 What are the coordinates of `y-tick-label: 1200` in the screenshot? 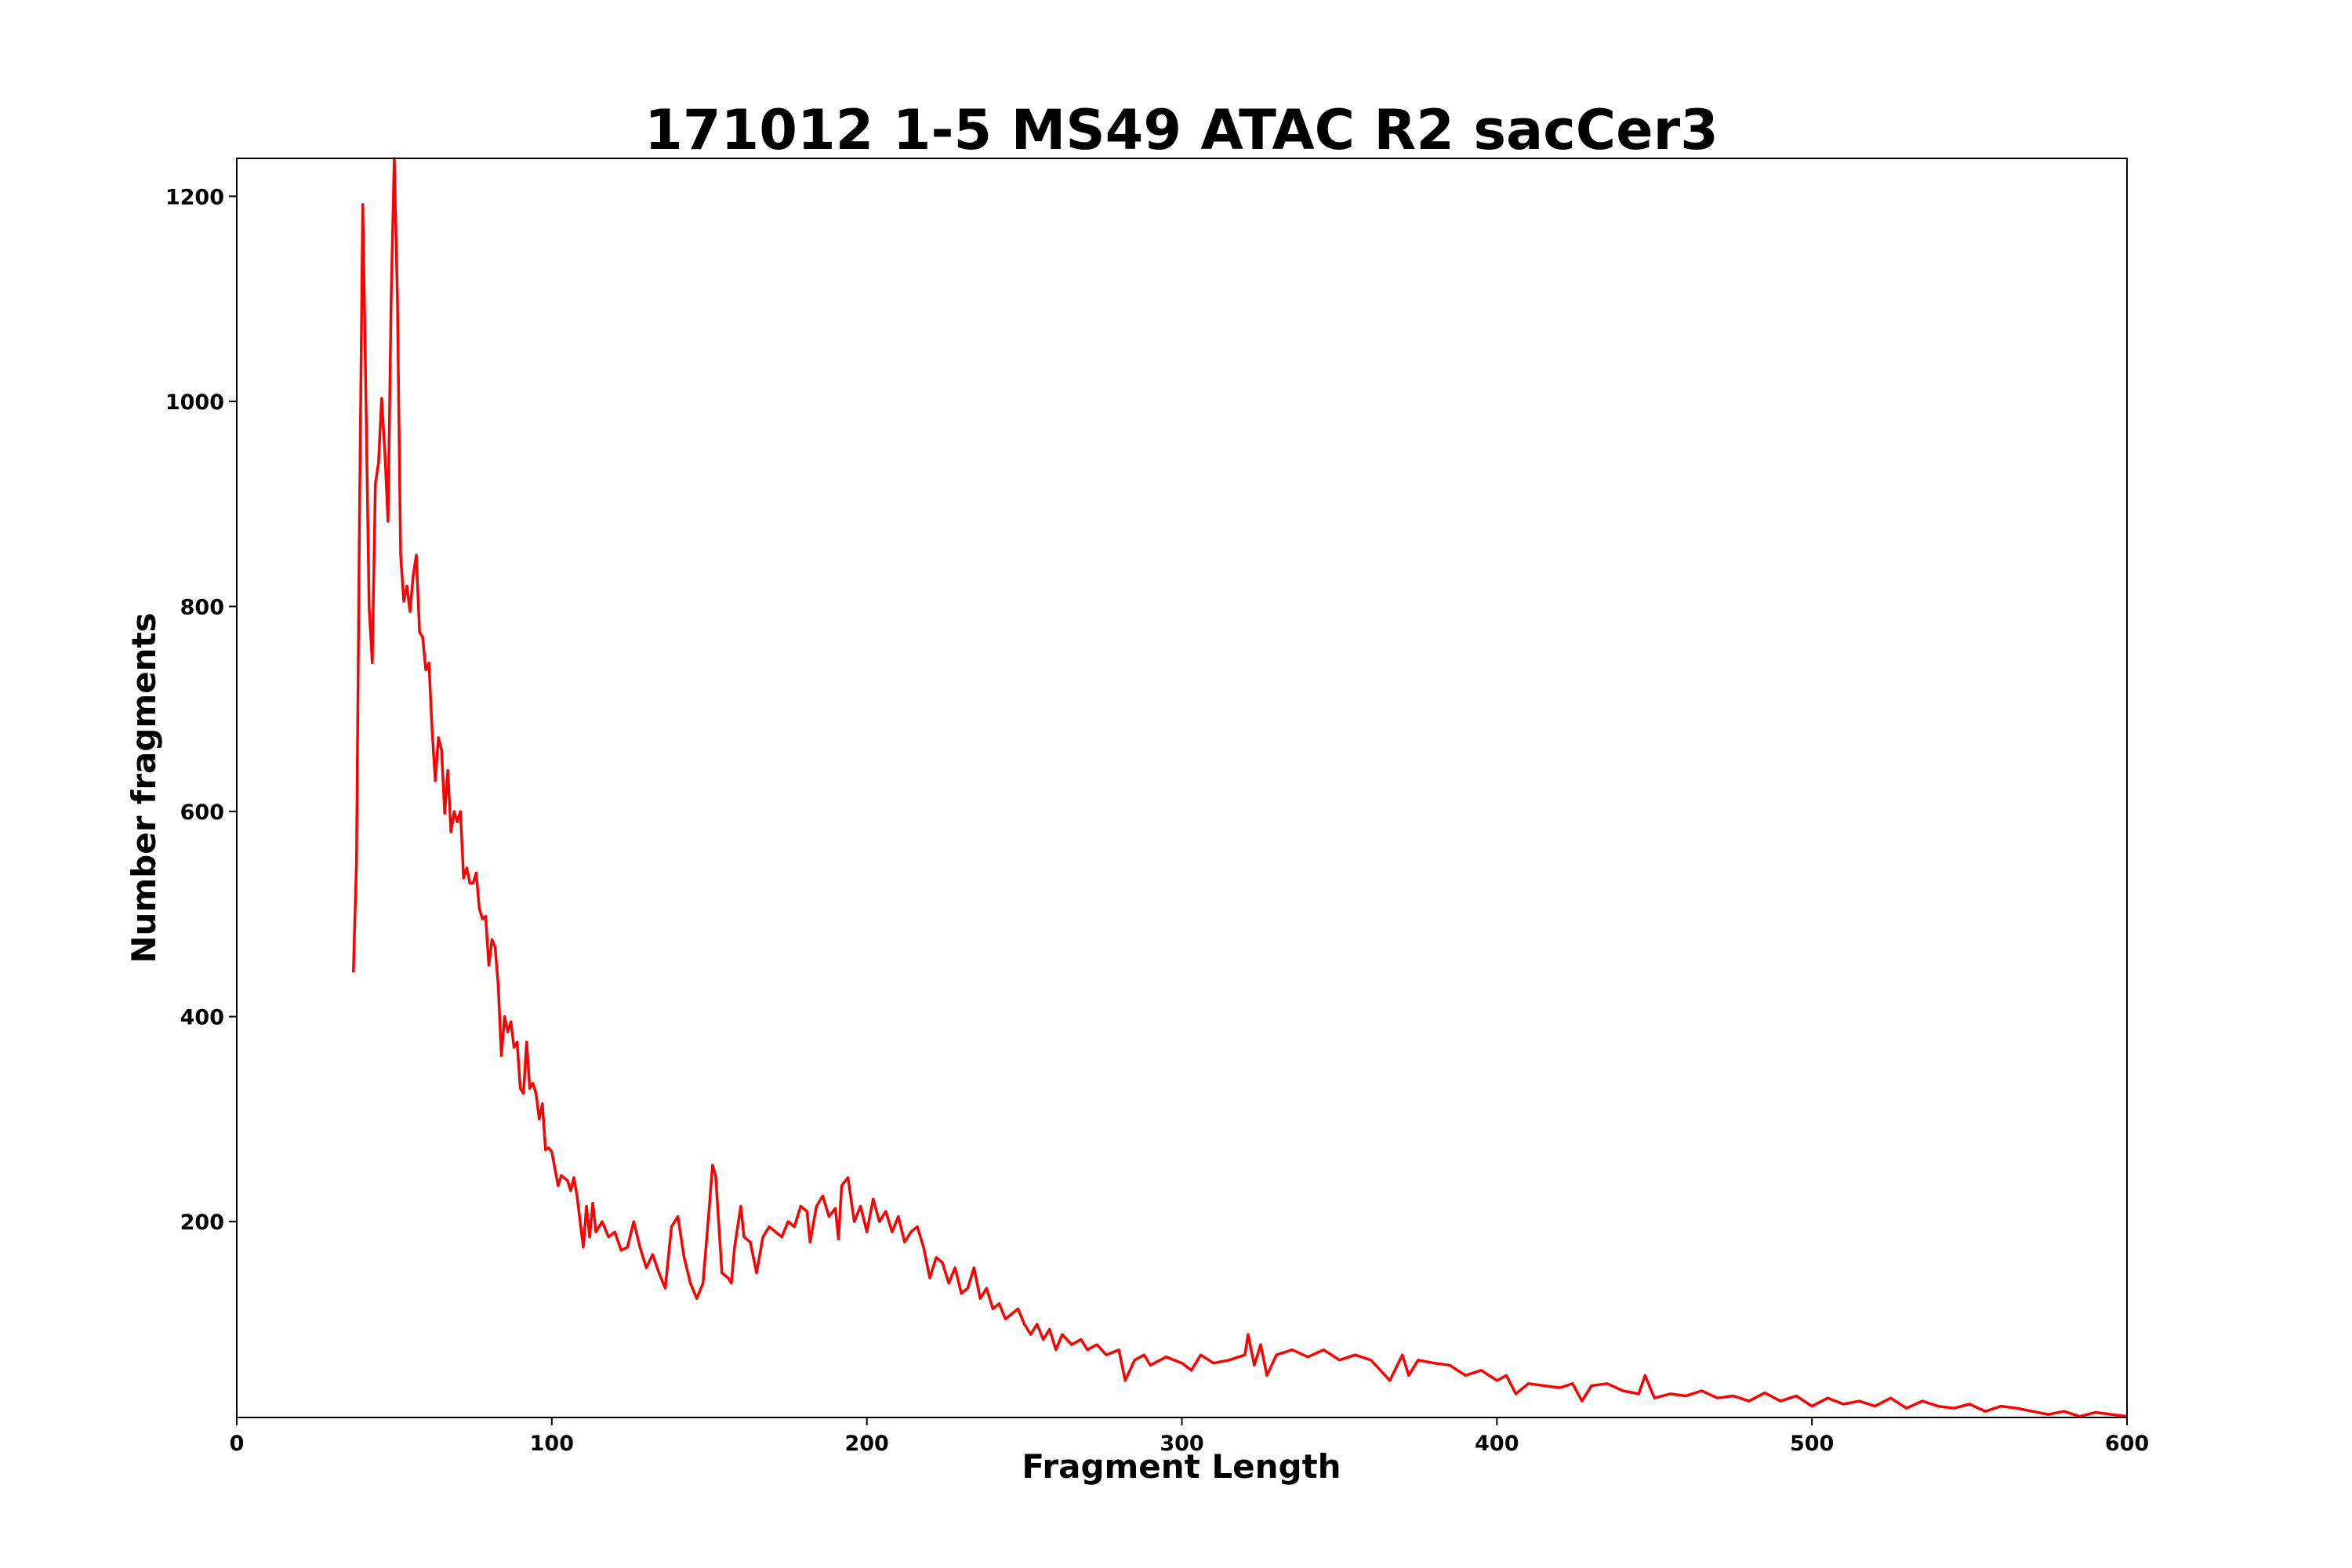 It's located at (195, 197).